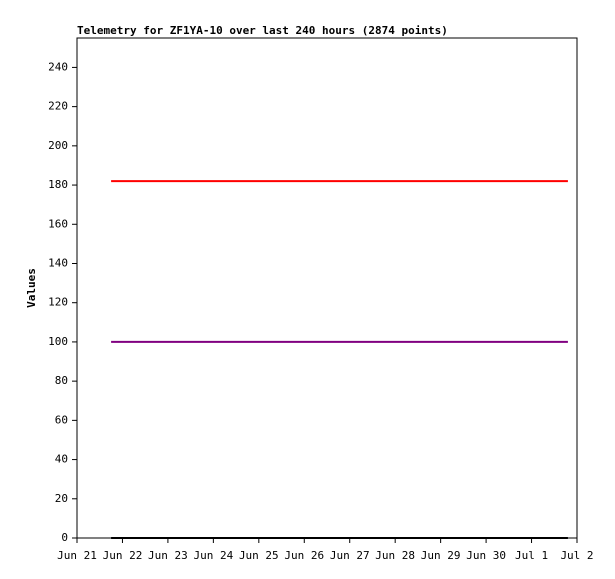  Describe the element at coordinates (61, 498) in the screenshot. I see `y-tick-label: 20` at that location.